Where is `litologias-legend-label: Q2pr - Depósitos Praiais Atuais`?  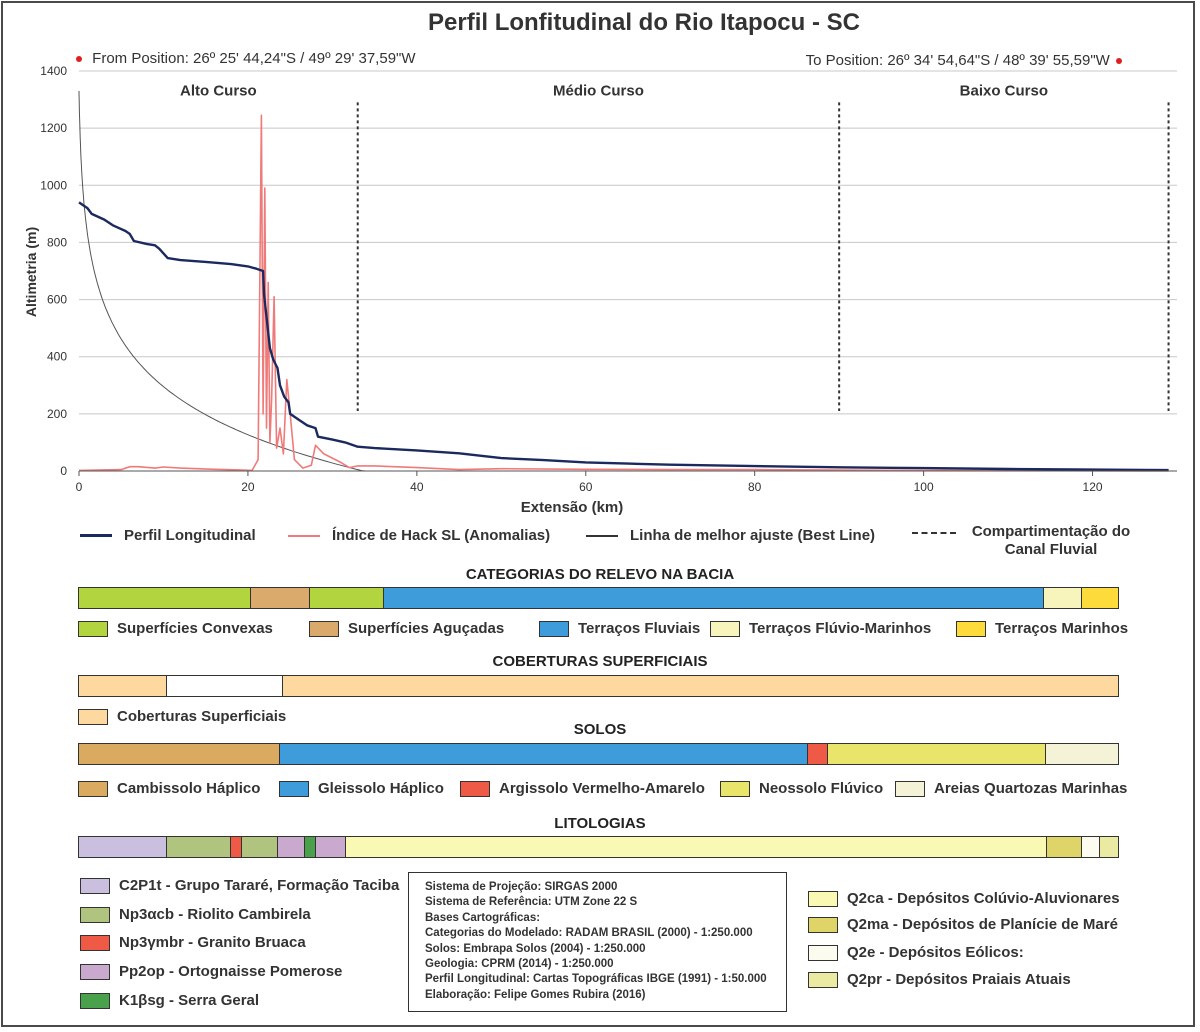 litologias-legend-label: Q2pr - Depósitos Praiais Atuais is located at coordinates (959, 979).